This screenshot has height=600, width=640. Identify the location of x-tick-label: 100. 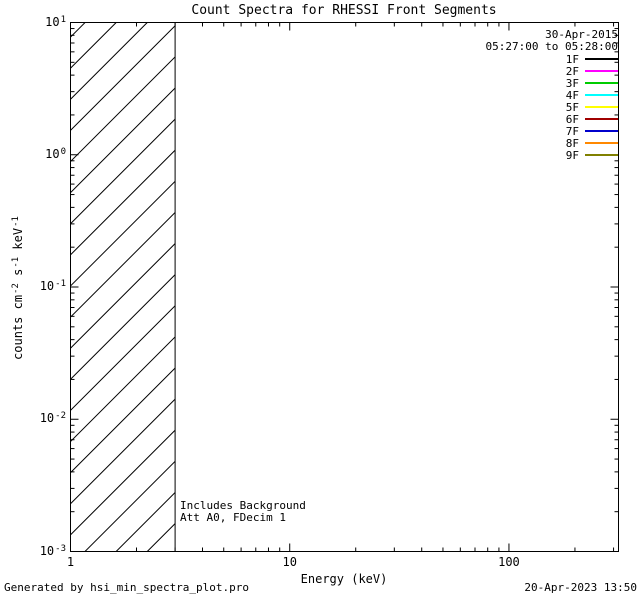
(509, 562).